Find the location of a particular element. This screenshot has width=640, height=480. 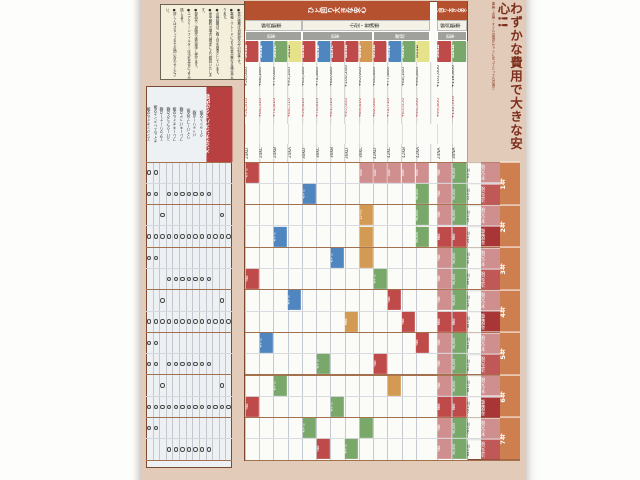

month-label: 18ヶ月 is located at coordinates (474, 215).